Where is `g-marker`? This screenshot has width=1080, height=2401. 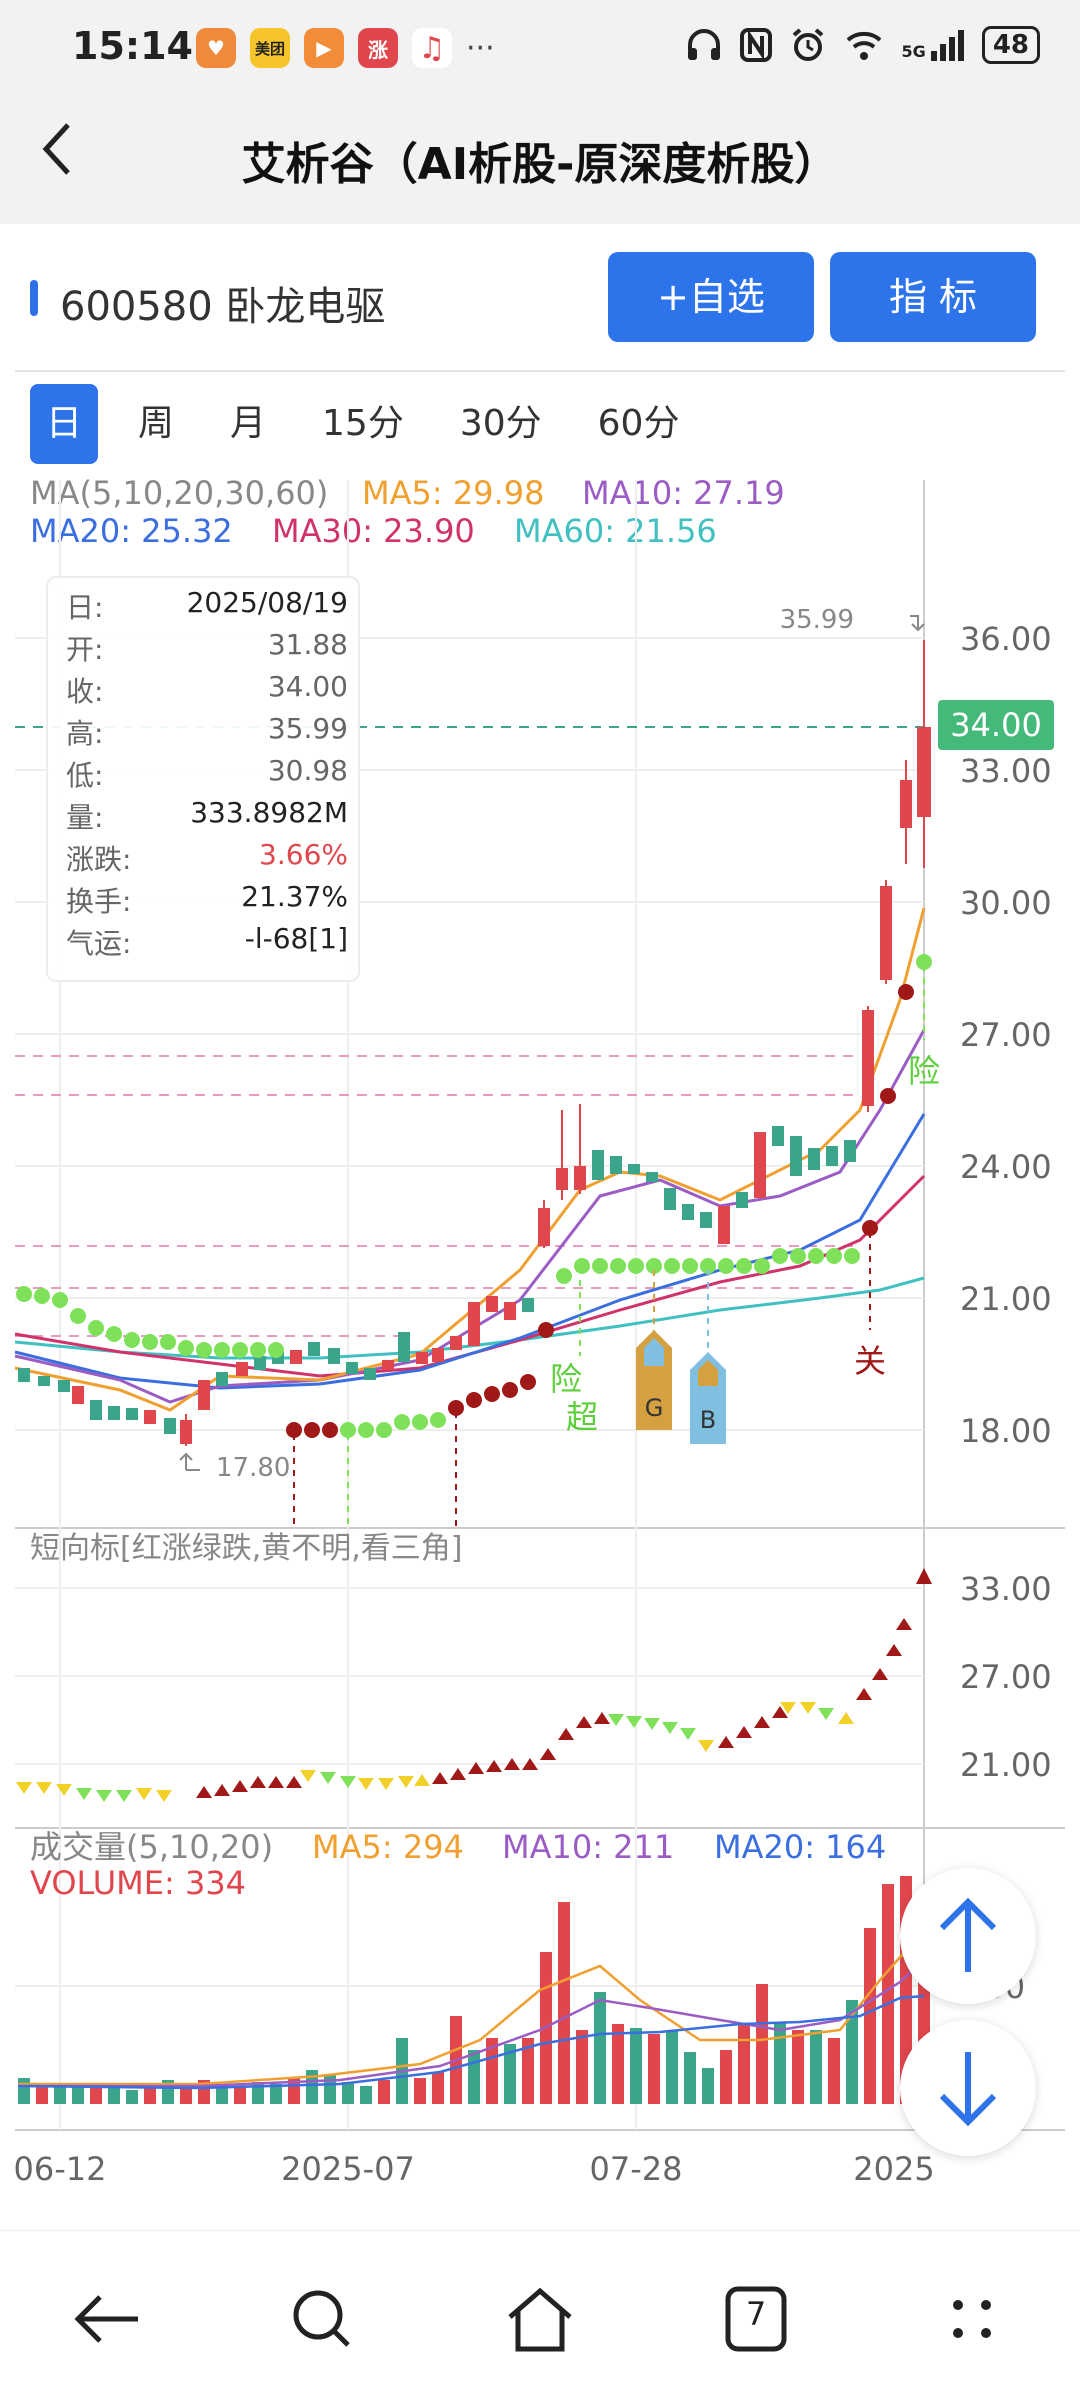
g-marker is located at coordinates (654, 1380).